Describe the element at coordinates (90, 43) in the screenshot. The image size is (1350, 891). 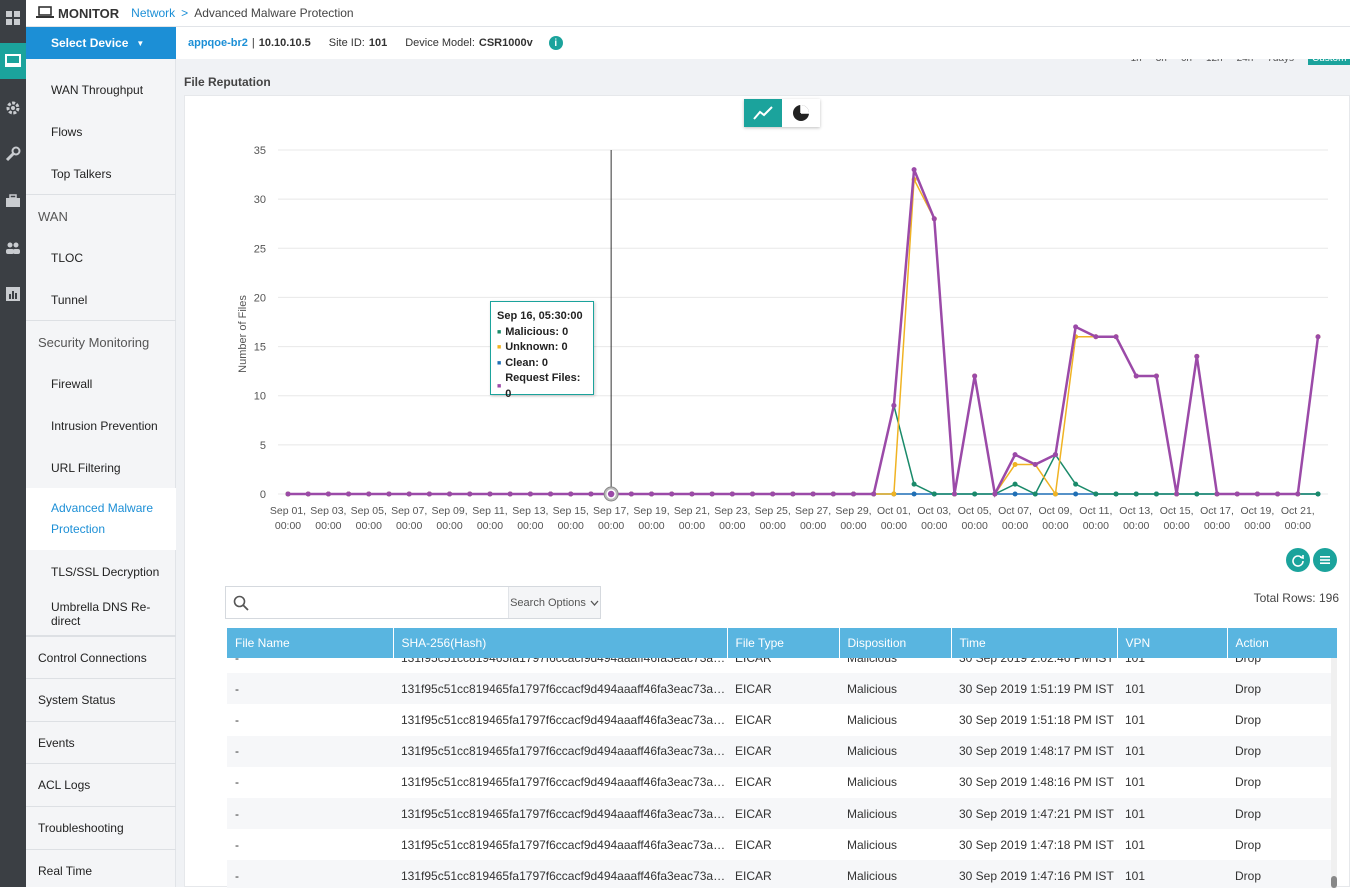
I see `select-device-label: Select Device` at that location.